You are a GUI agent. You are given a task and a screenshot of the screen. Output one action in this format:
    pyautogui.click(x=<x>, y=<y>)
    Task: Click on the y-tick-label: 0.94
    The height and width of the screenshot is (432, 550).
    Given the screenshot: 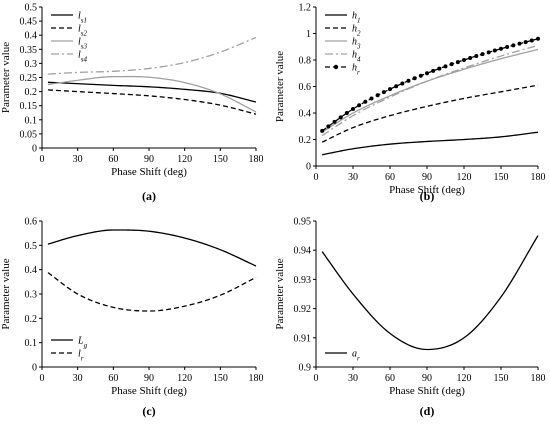 What is the action you would take?
    pyautogui.click(x=303, y=251)
    